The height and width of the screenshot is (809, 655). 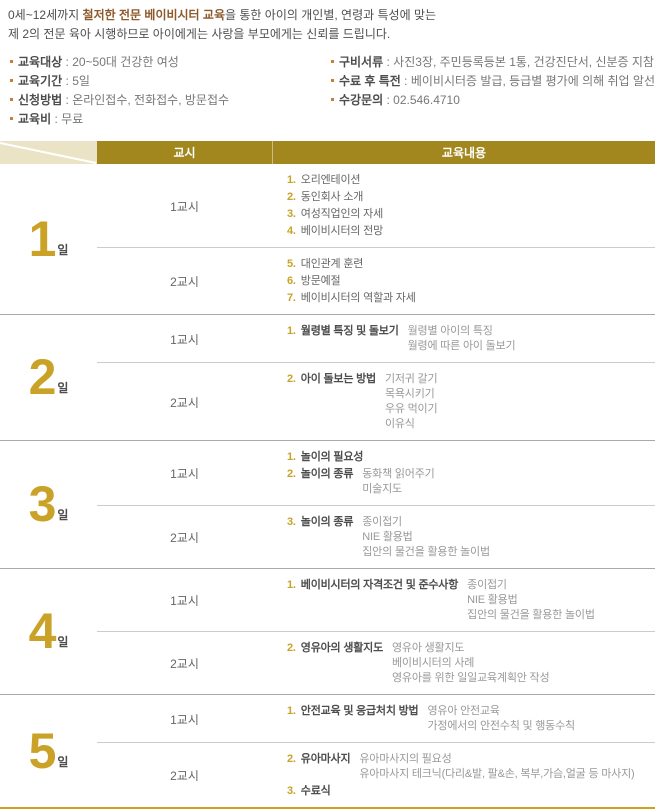 I want to click on day-number: 4, so click(x=42, y=631).